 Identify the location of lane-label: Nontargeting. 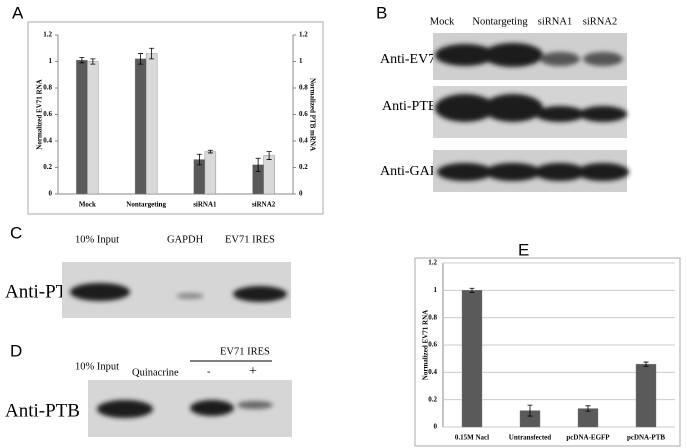
(500, 21).